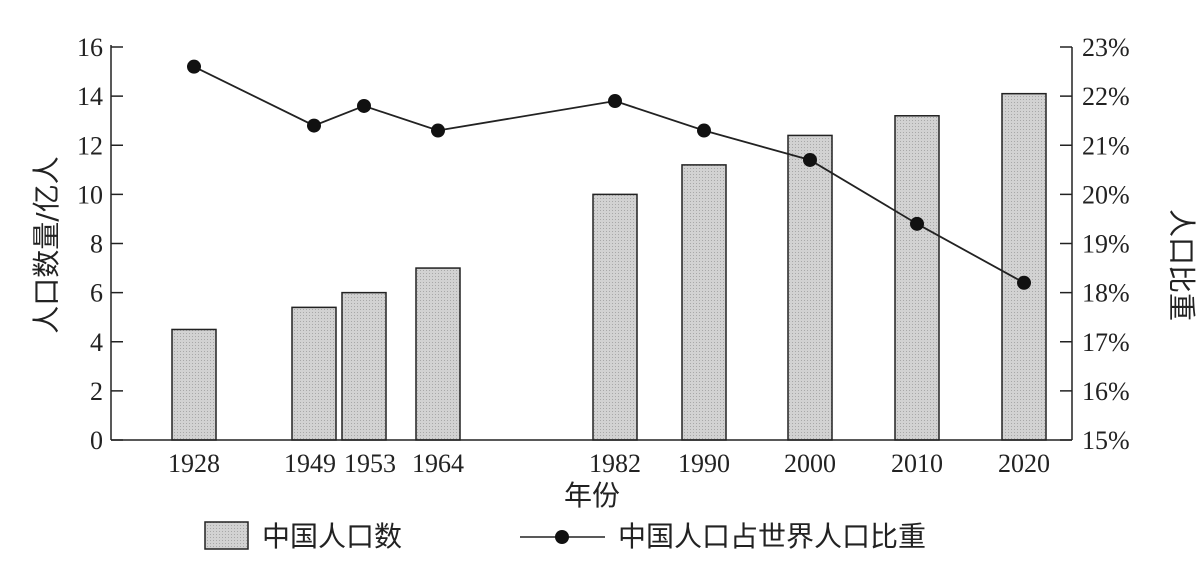  What do you see at coordinates (615, 317) in the screenshot?
I see `bar-1982` at bounding box center [615, 317].